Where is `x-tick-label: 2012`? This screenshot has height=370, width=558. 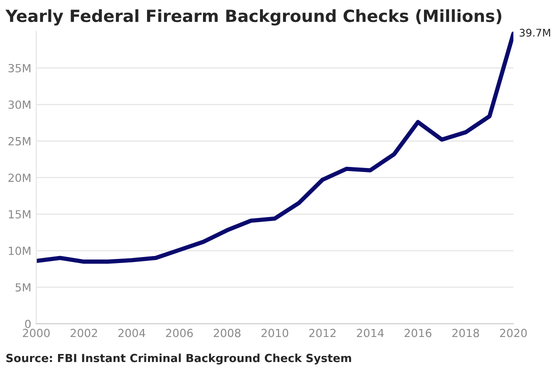 x-tick-label: 2012 is located at coordinates (322, 333).